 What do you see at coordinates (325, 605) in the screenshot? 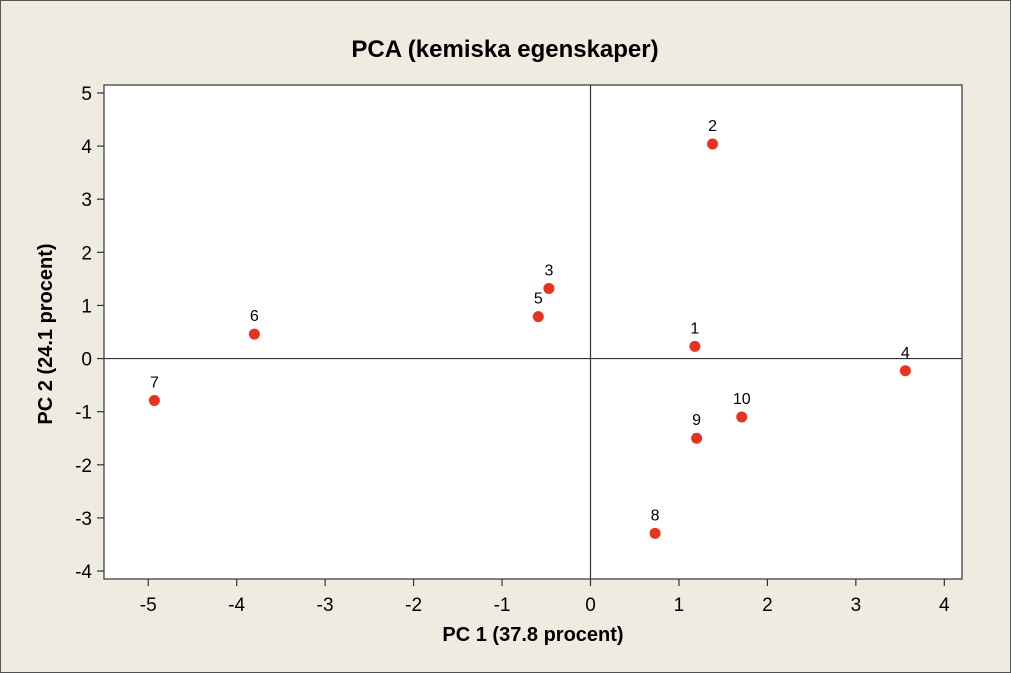
I see `x-tick-label: -3` at bounding box center [325, 605].